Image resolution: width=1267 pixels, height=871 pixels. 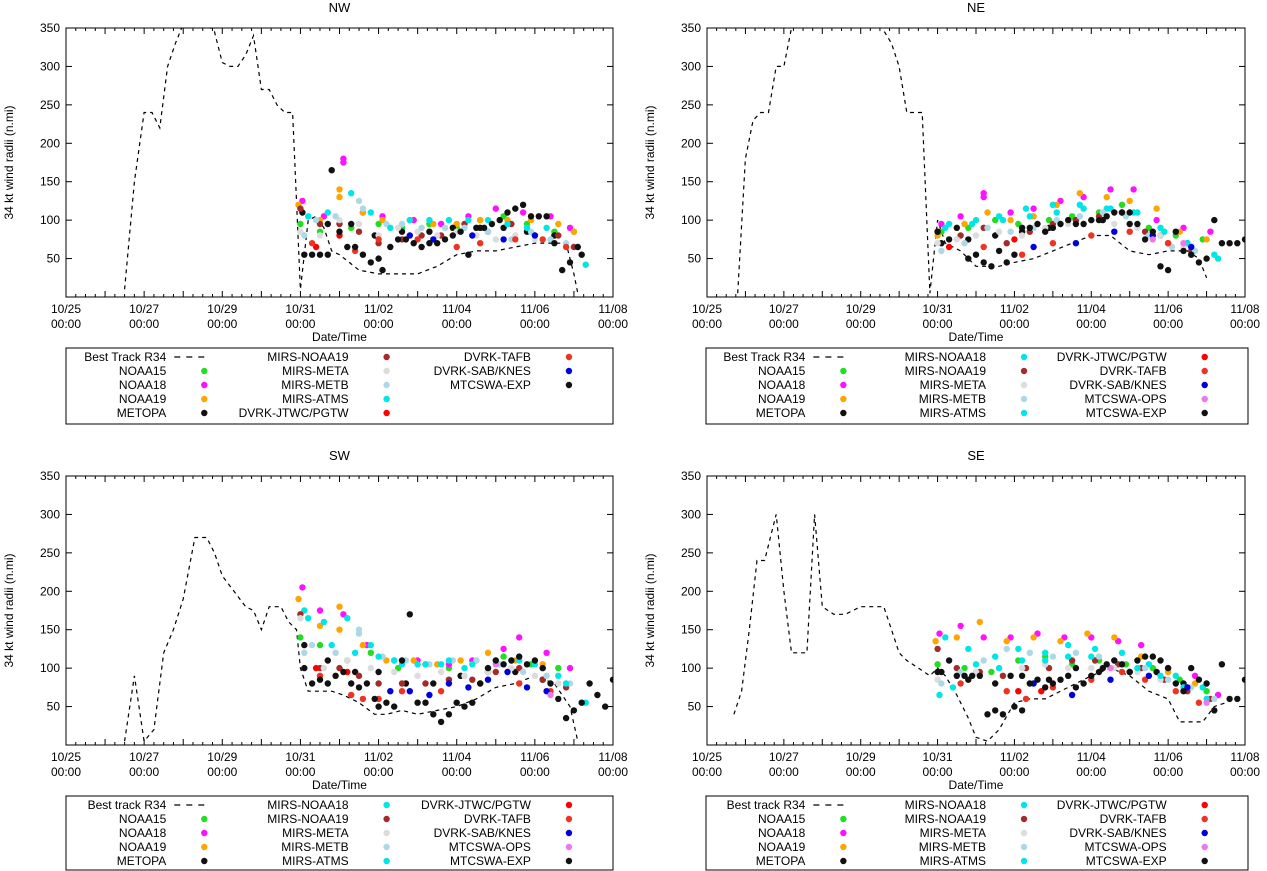 What do you see at coordinates (1126, 861) in the screenshot?
I see `legend-label-mtcswa-exp: MTCSWA-EXP` at bounding box center [1126, 861].